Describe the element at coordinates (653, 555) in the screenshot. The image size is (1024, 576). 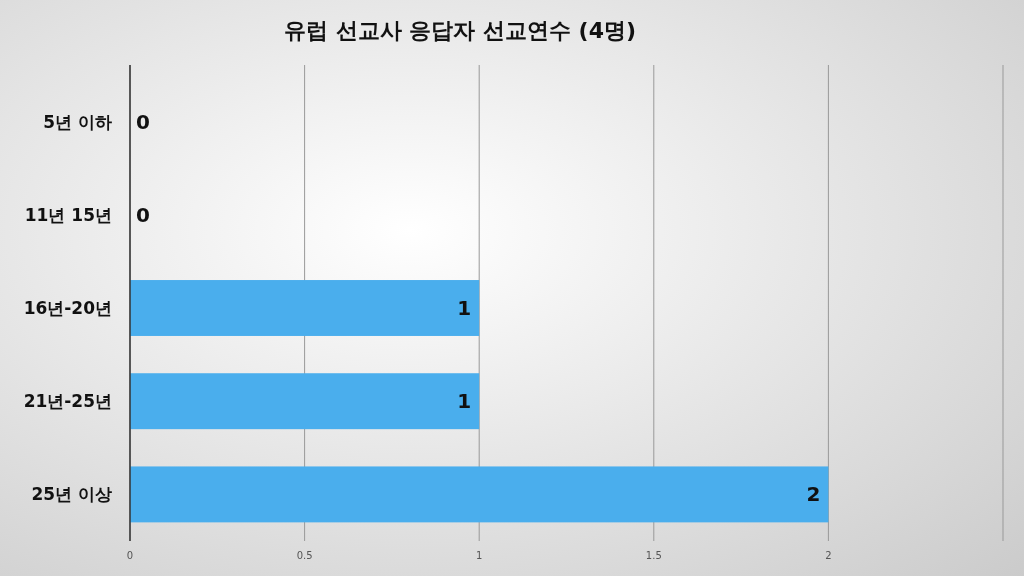
I see `x-tick-label: 1.5` at that location.